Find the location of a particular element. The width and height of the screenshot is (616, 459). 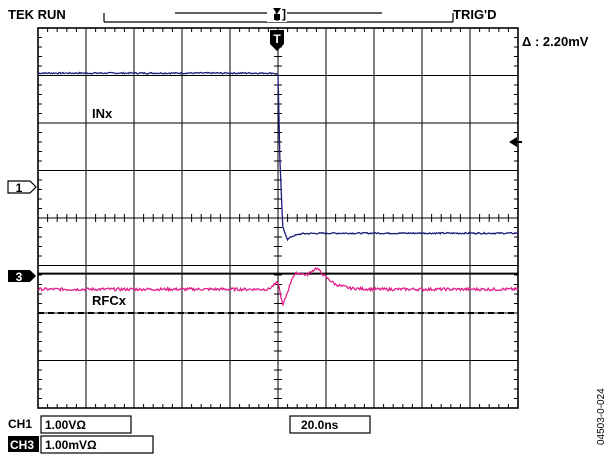

ch3-marker-label: 3 is located at coordinates (19, 277).